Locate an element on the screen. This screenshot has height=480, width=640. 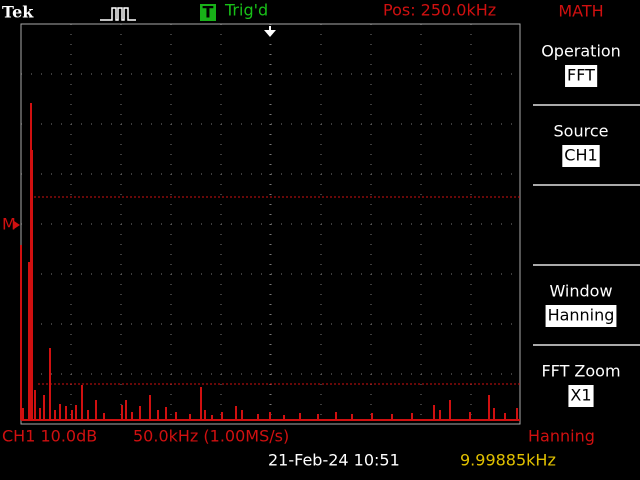
trigger-icon-box is located at coordinates (208, 12).